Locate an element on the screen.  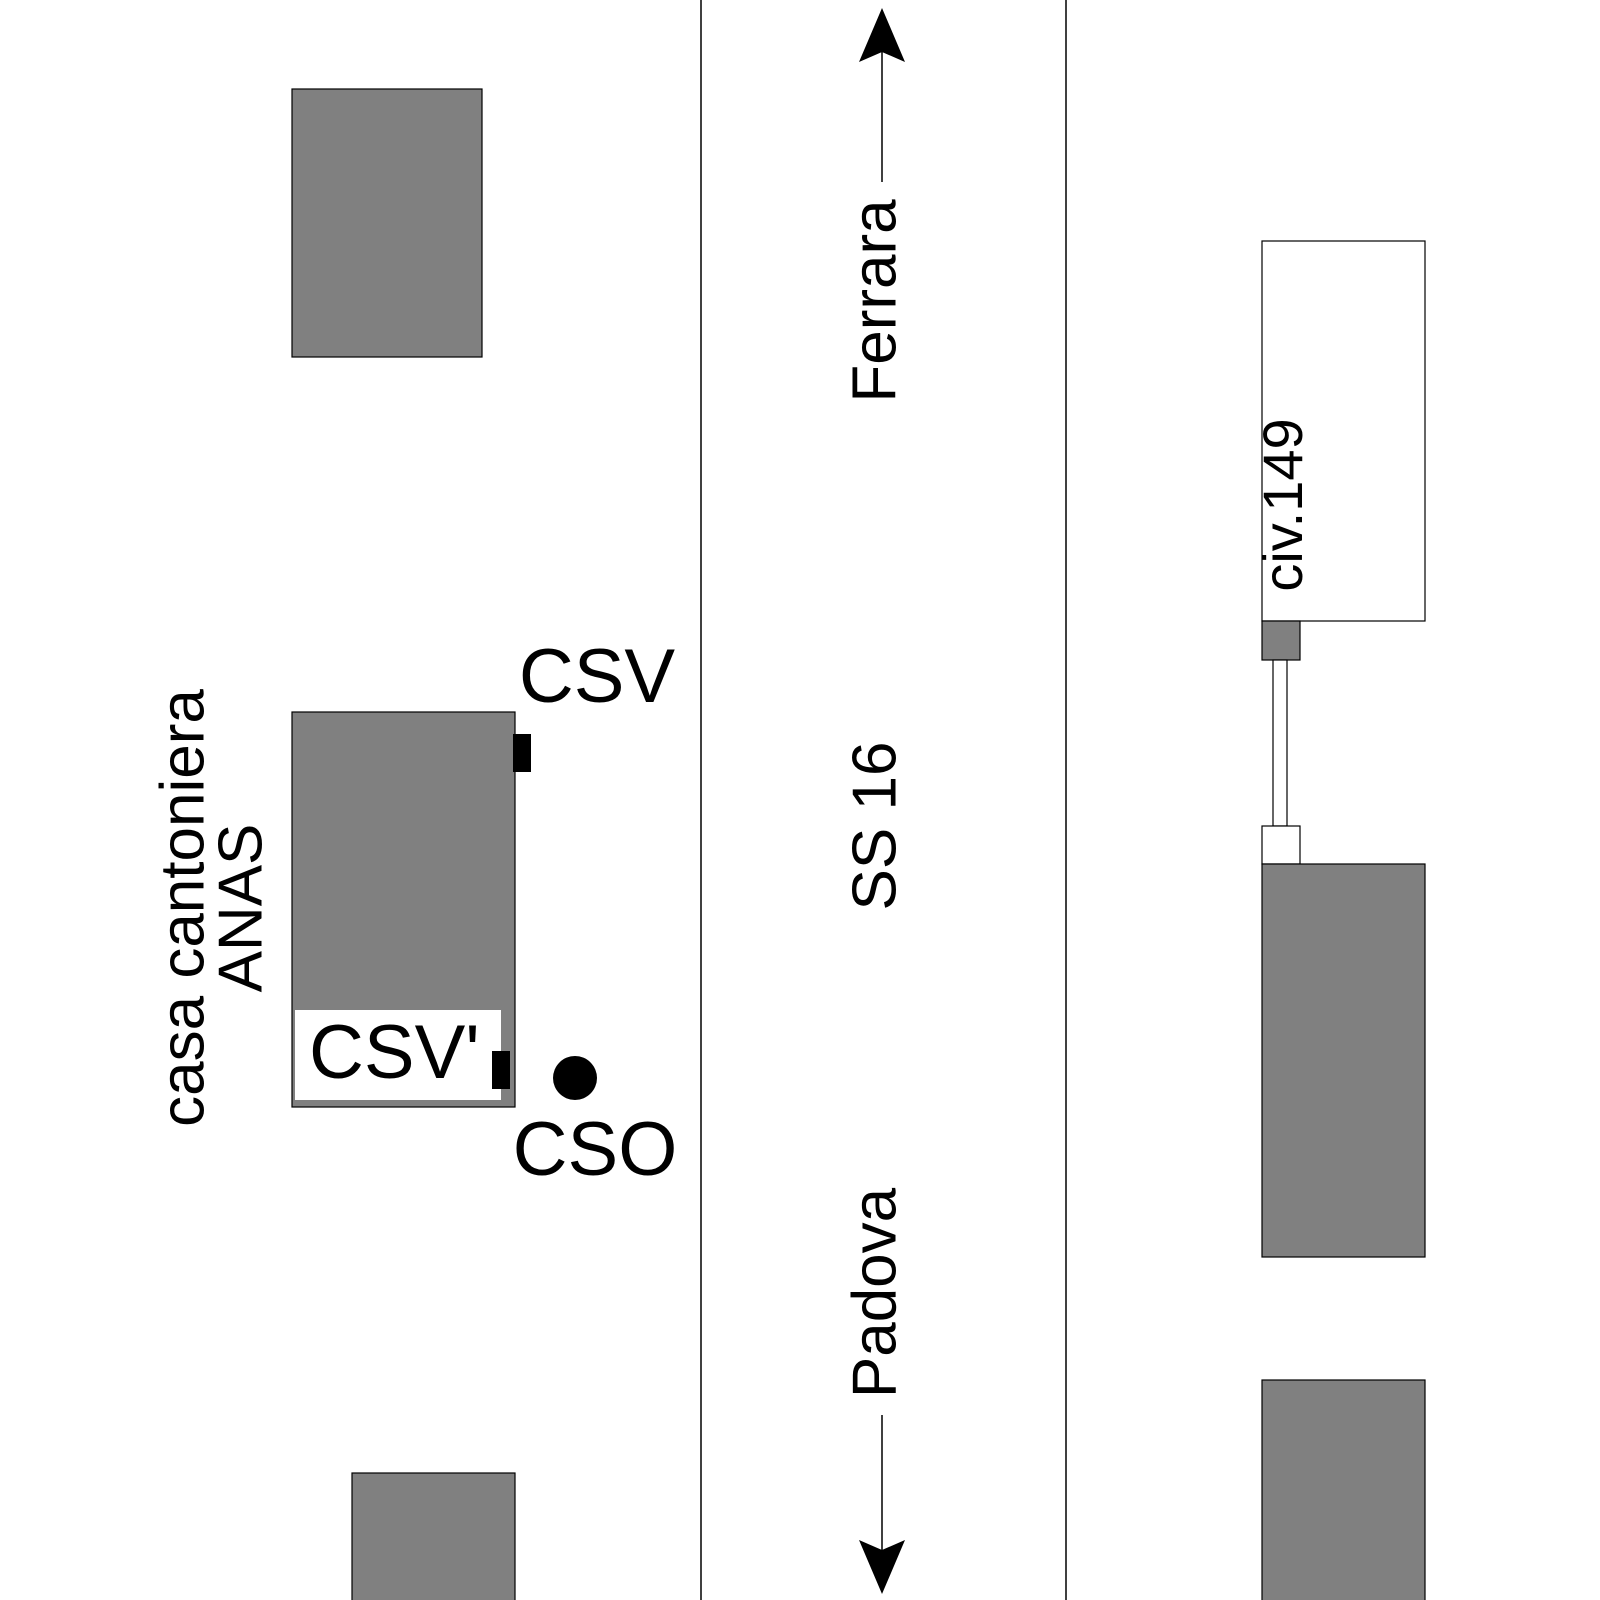
south-label: Padova is located at coordinates (874, 1292).